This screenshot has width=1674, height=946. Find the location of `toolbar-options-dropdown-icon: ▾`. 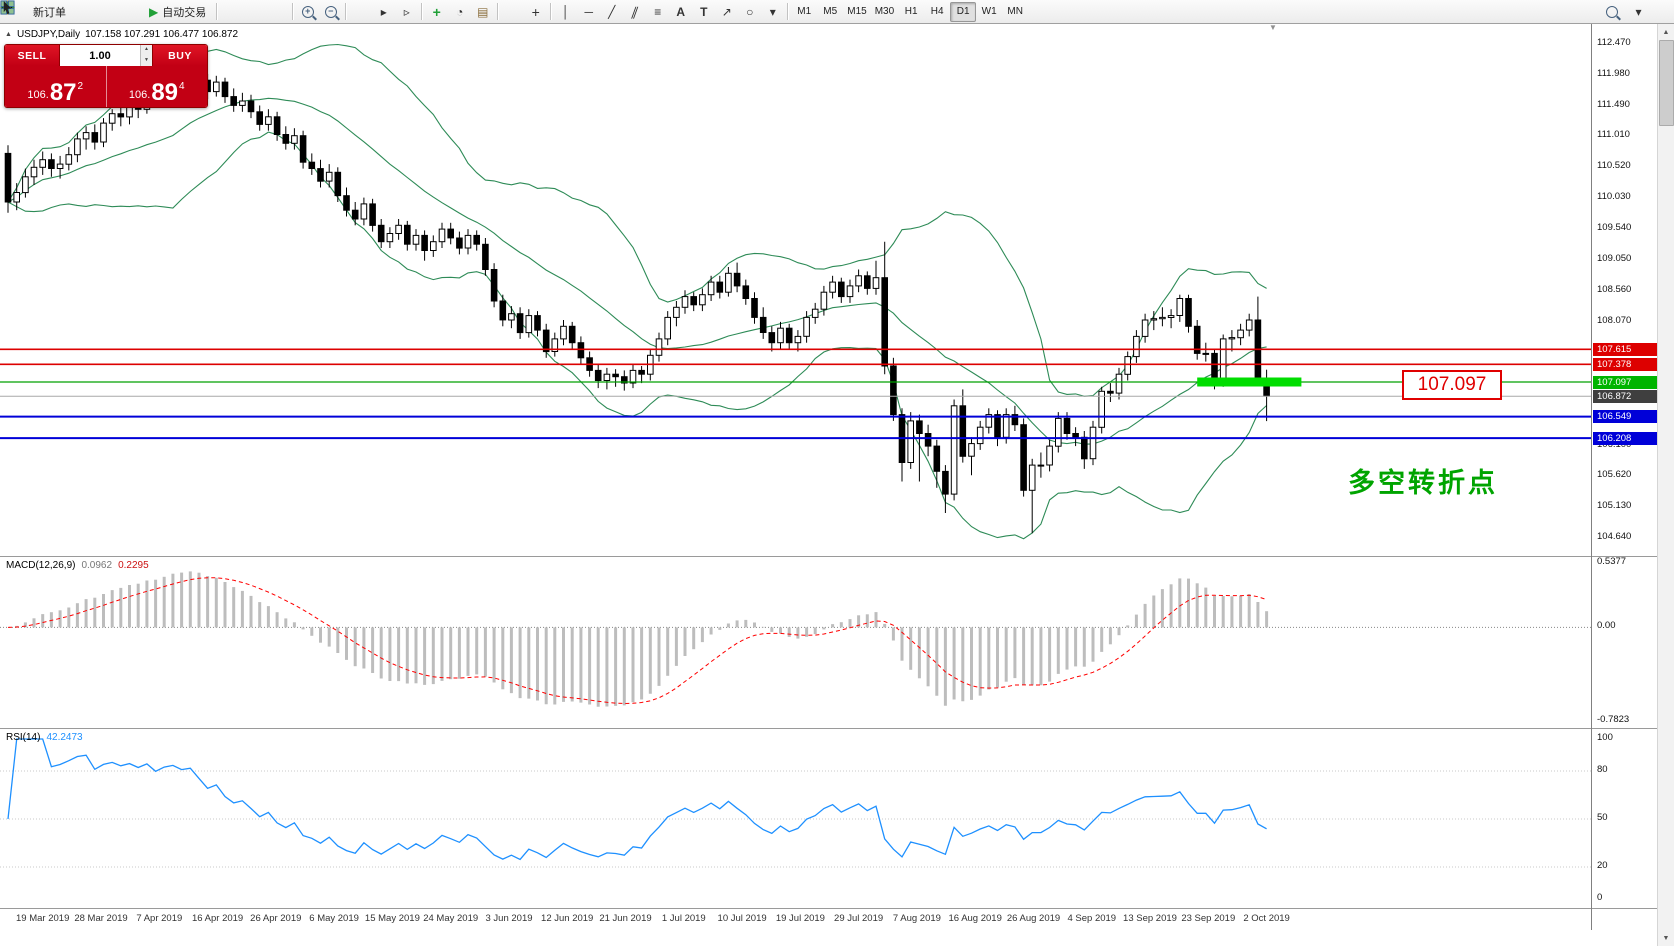

toolbar-options-dropdown-icon: ▾ is located at coordinates (1638, 11).